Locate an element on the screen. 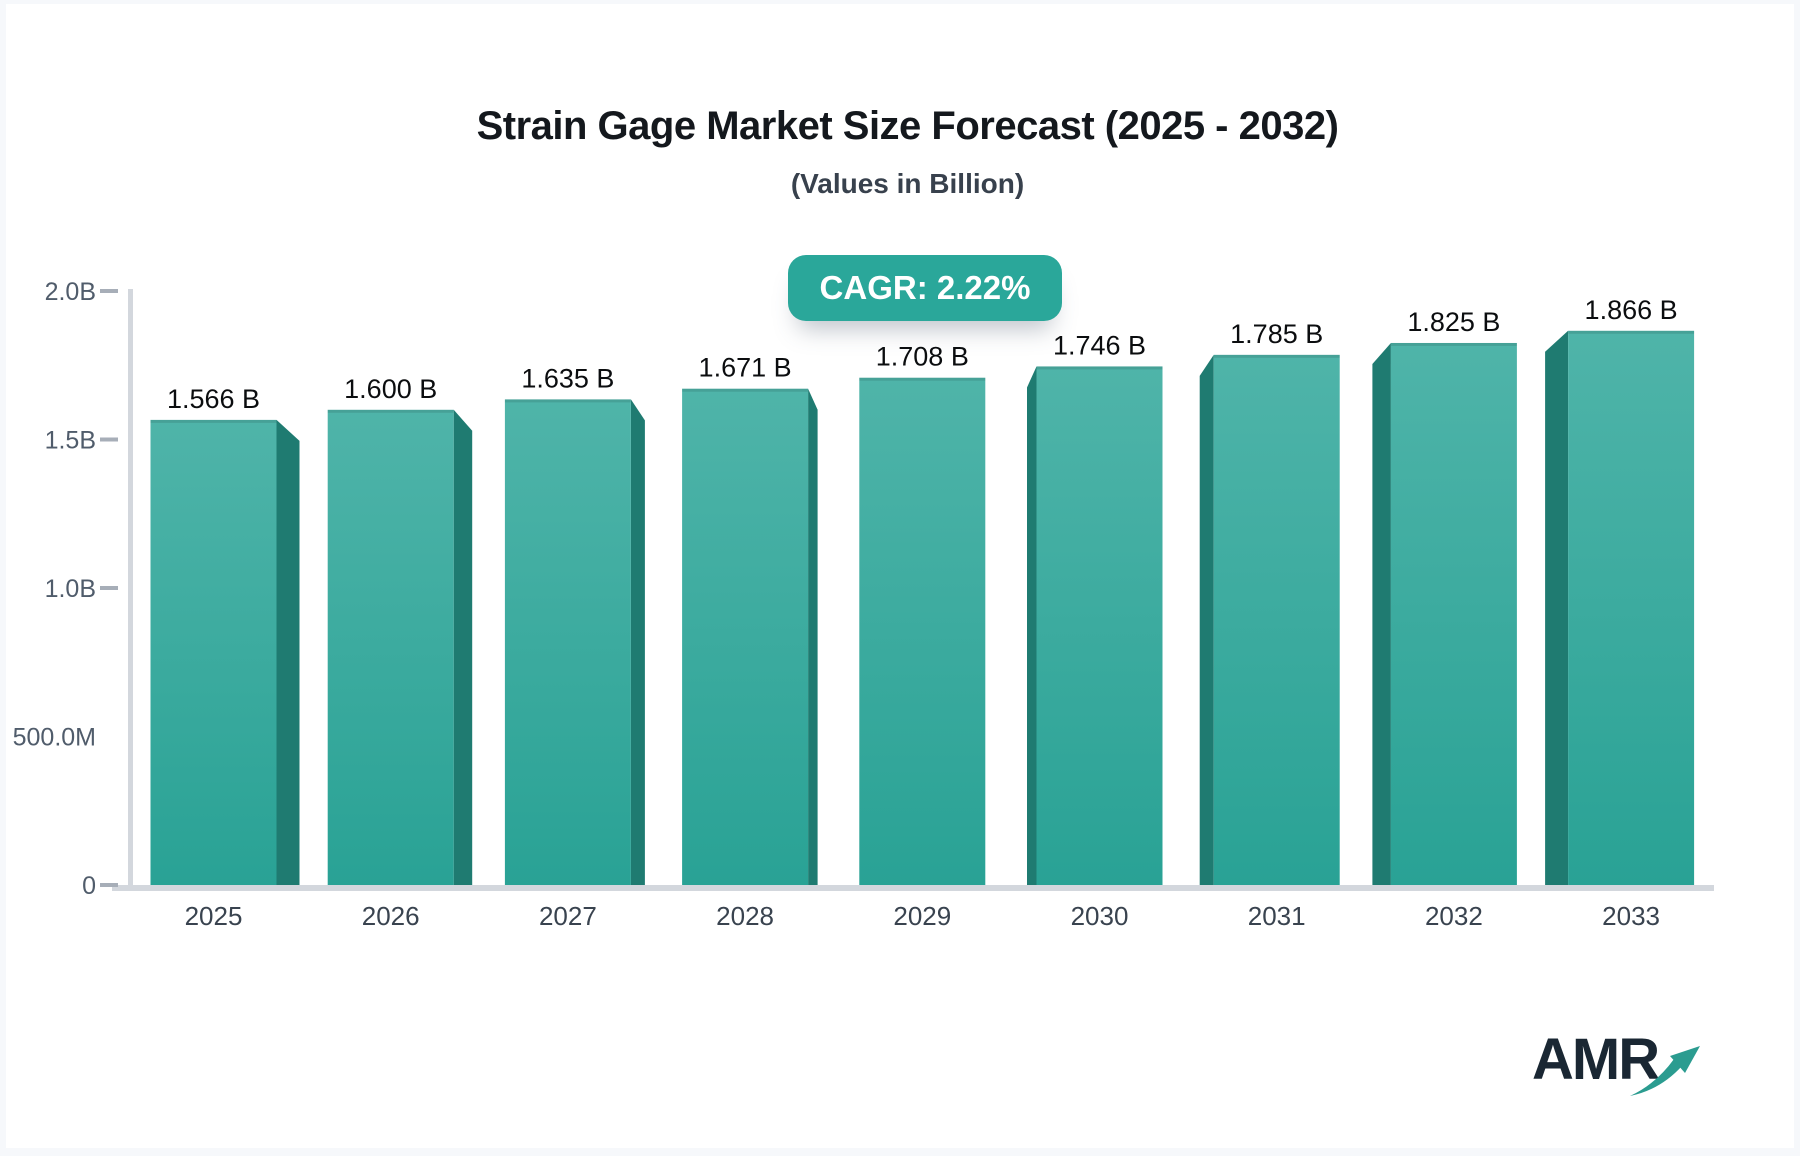 The width and height of the screenshot is (1800, 1156). cagr-badge-label: CAGR: 2.22% is located at coordinates (925, 287).